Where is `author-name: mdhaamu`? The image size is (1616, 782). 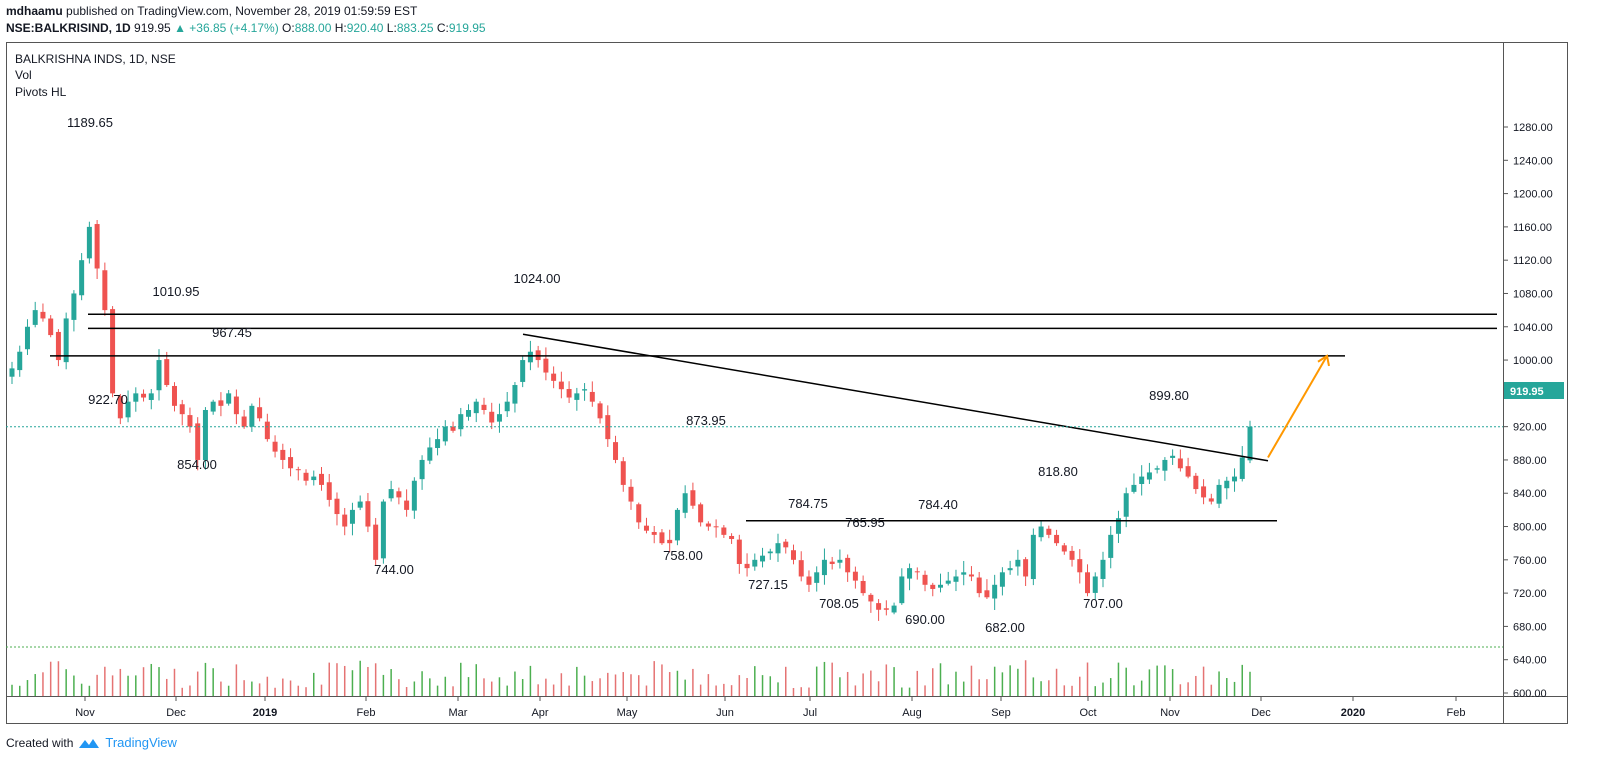
author-name: mdhaamu is located at coordinates (34, 11).